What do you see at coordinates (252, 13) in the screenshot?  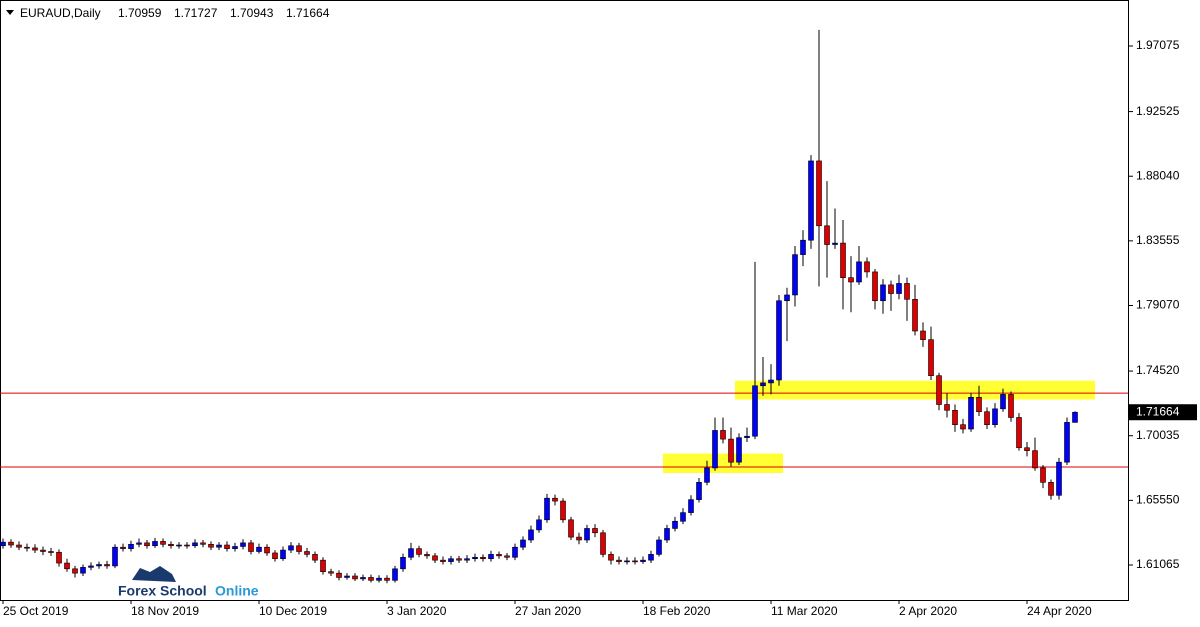 I see `header-low: 1.70943` at bounding box center [252, 13].